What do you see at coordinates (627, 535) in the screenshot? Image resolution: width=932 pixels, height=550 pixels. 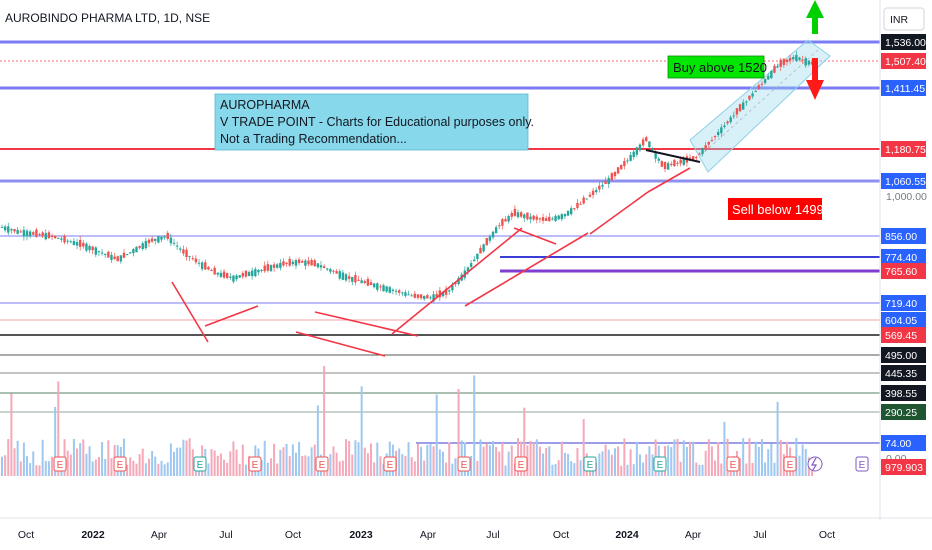 I see `x-tick-label: 2024` at bounding box center [627, 535].